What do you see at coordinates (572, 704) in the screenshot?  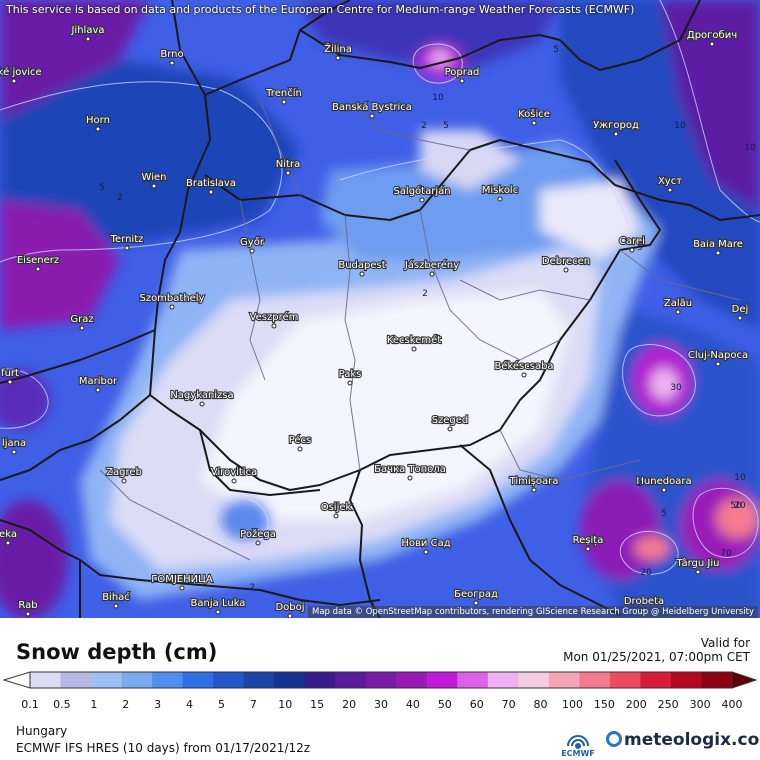 I see `colorbar-tick-label: 100` at bounding box center [572, 704].